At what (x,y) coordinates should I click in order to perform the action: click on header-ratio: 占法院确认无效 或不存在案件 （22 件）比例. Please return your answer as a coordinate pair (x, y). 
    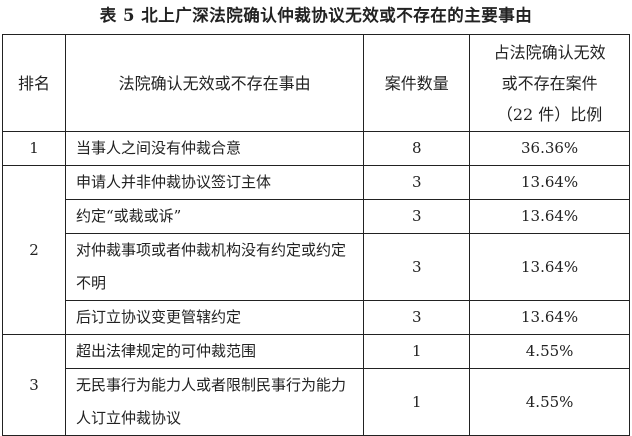
    Looking at the image, I should click on (549, 83).